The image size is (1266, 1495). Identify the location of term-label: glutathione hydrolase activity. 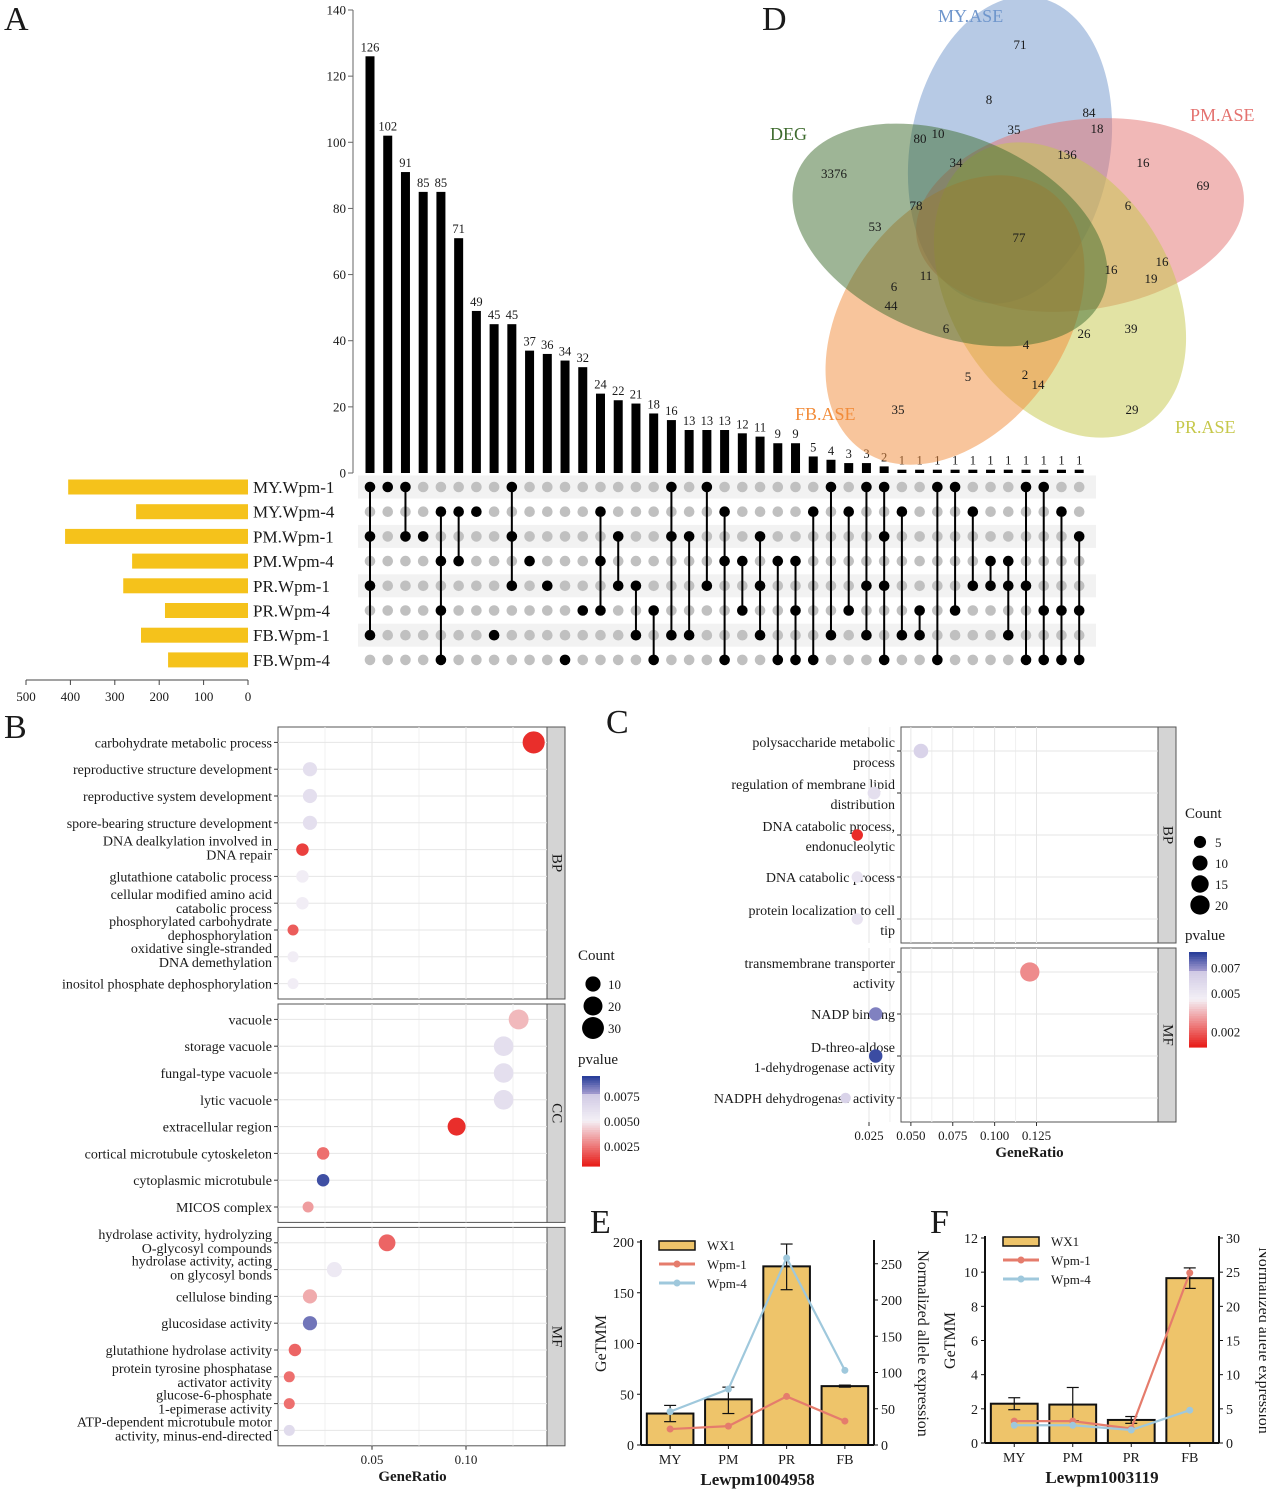
(189, 1351).